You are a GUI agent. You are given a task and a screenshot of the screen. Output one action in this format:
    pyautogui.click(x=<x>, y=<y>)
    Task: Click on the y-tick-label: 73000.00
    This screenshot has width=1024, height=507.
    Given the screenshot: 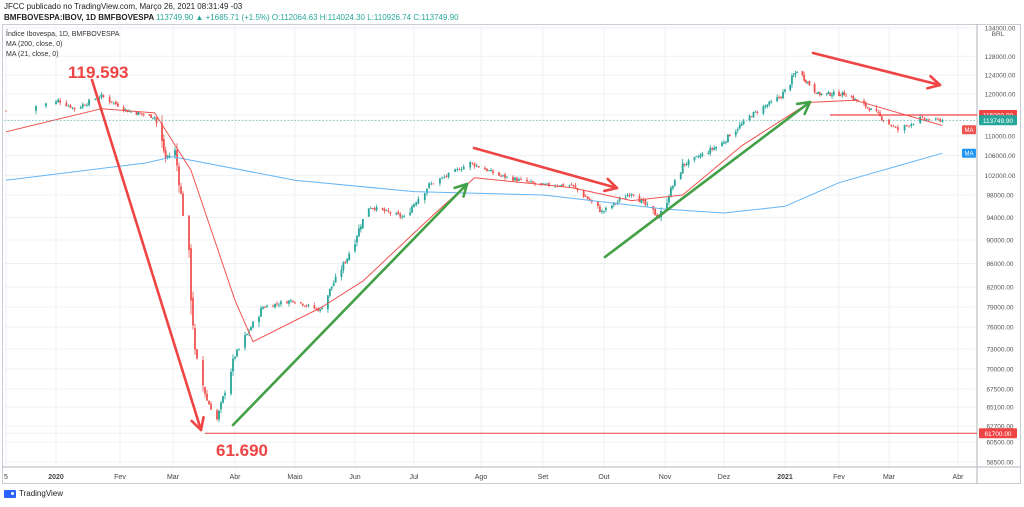 What is the action you would take?
    pyautogui.click(x=999, y=350)
    